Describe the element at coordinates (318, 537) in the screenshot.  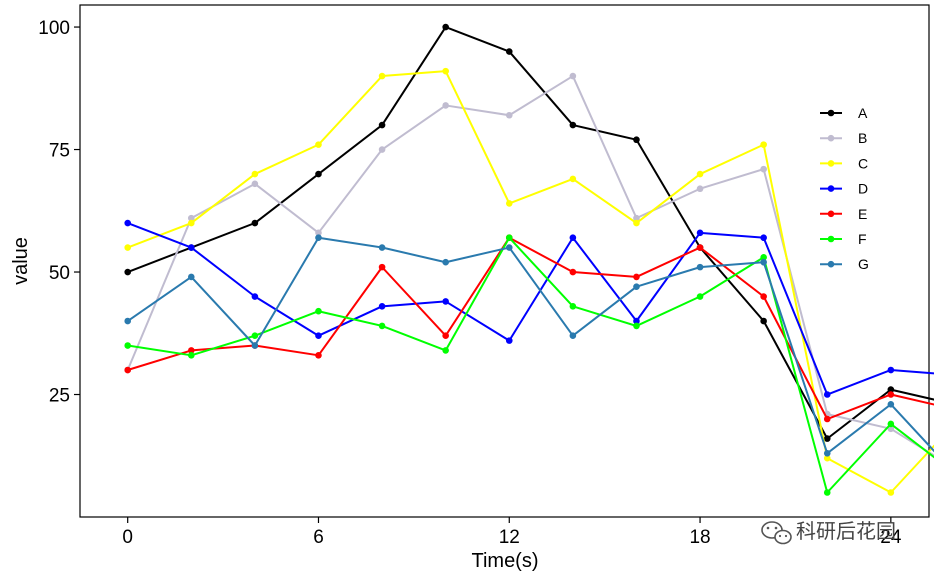
I see `x-tick-label: 6` at that location.